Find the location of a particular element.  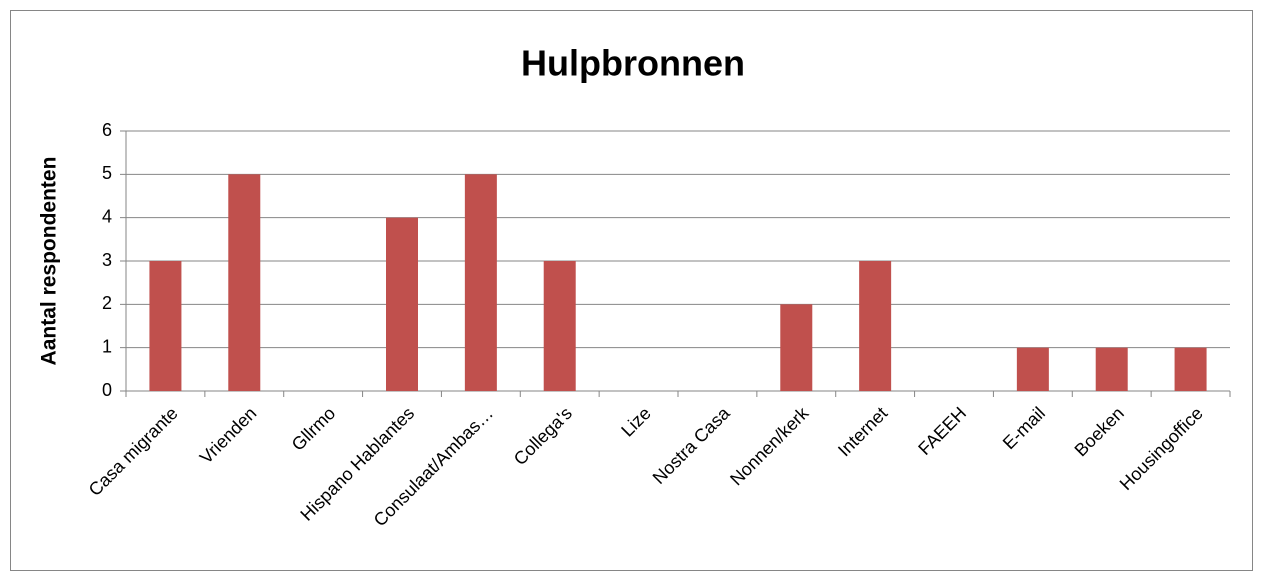

y-tick-label: 2 is located at coordinates (107, 303).